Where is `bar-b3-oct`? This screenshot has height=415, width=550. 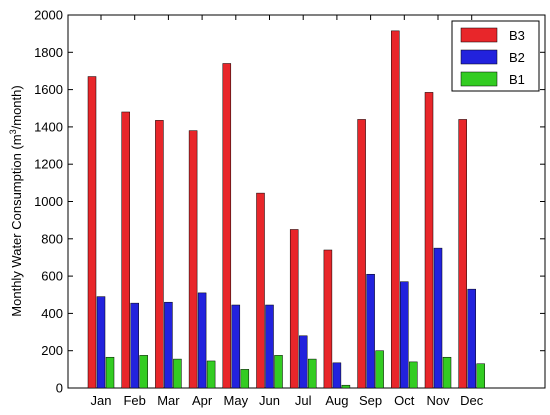
bar-b3-oct is located at coordinates (395, 209).